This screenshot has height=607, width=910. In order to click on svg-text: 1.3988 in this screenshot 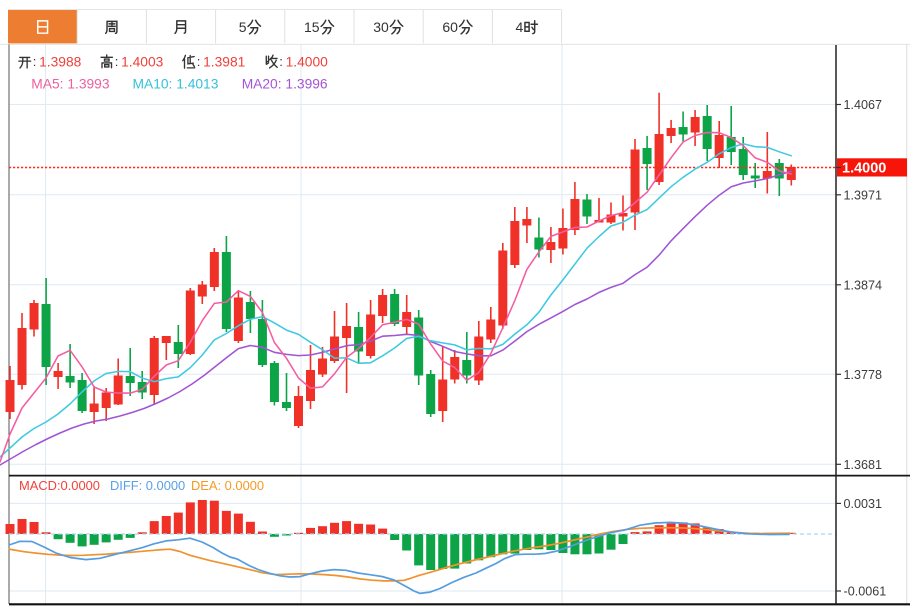, I will do `click(60, 61)`.